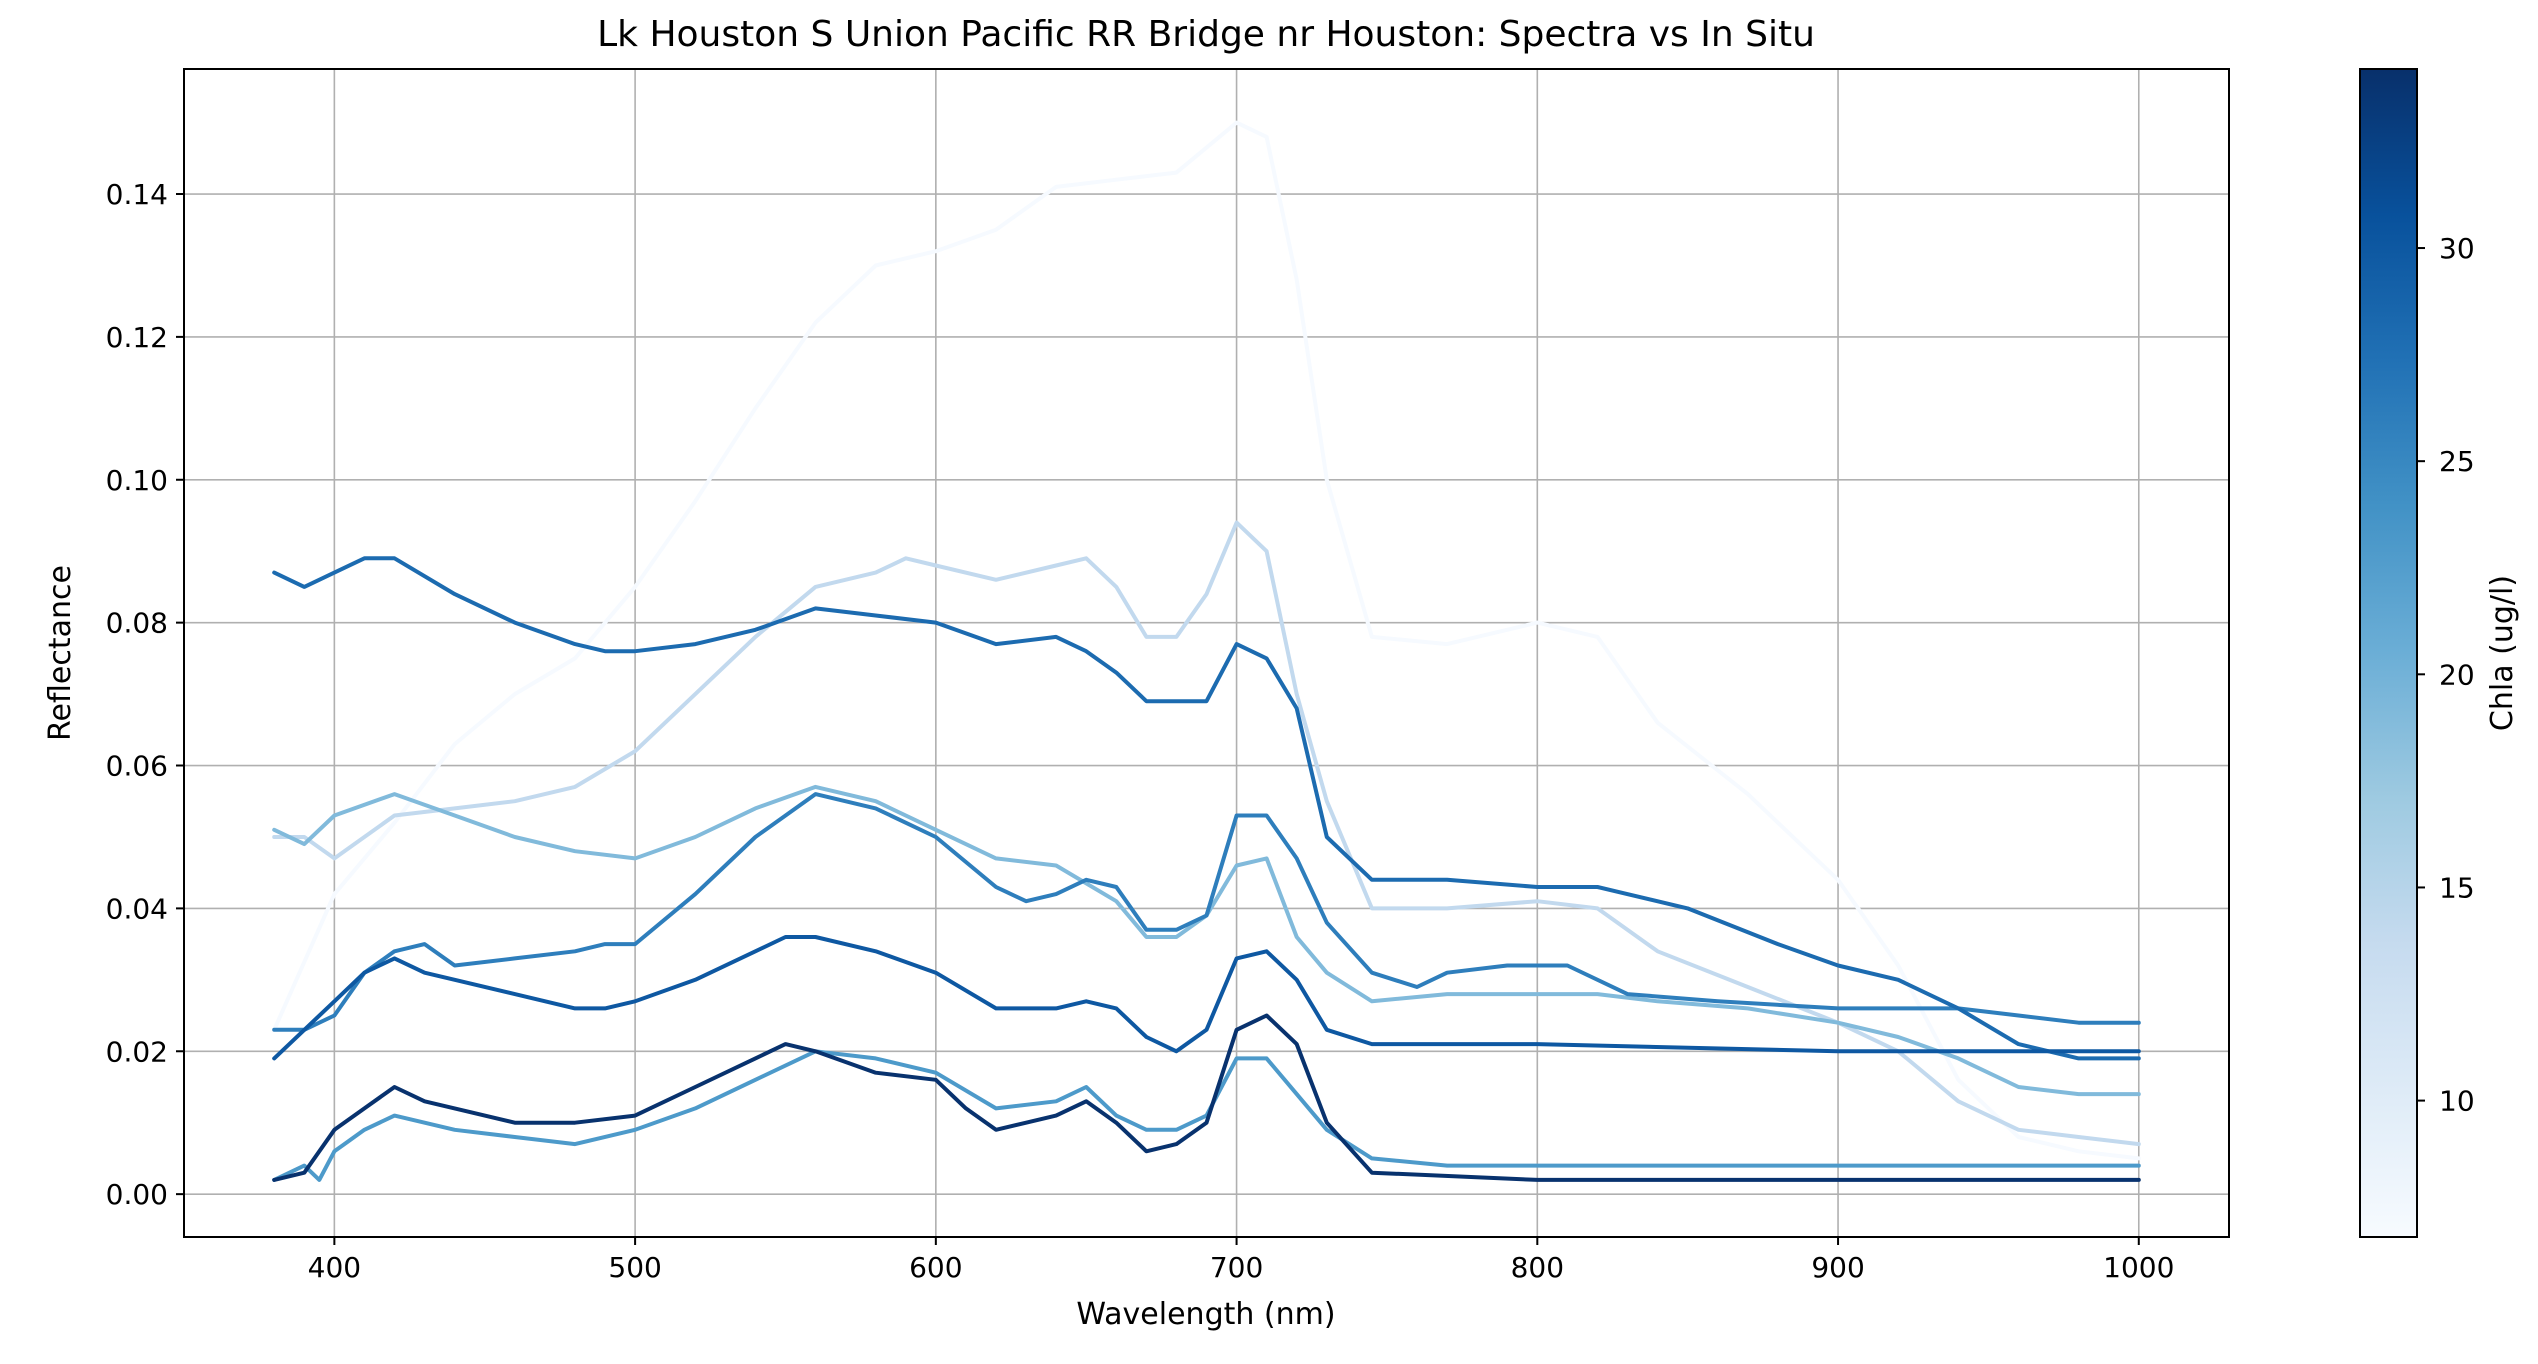 This screenshot has height=1364, width=2538. I want to click on x-tick-label: 500, so click(634, 1267).